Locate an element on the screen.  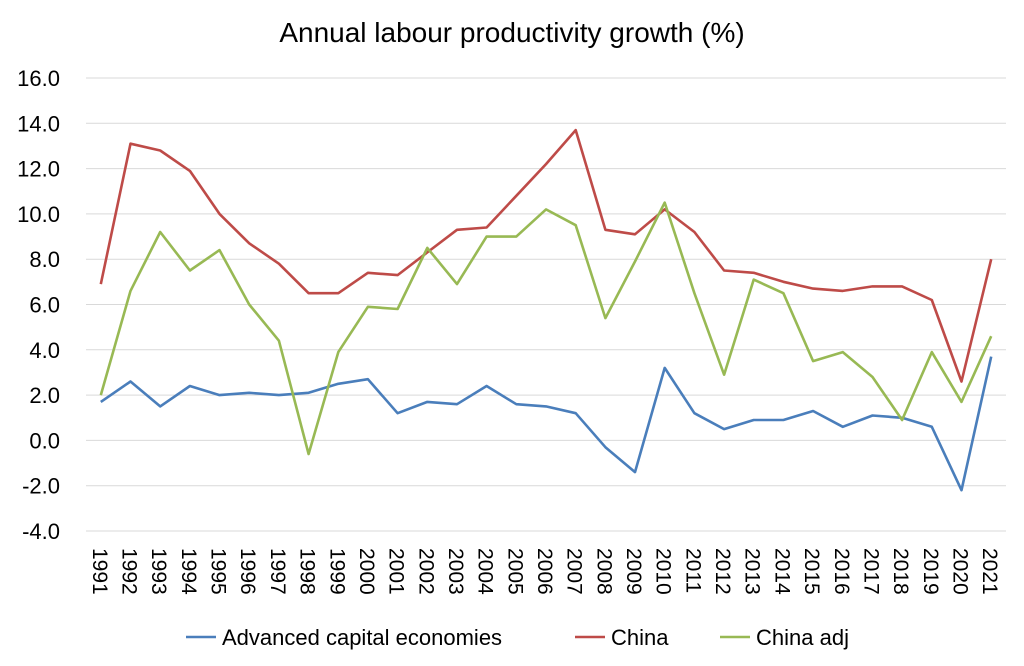
x-tick-label: 2021 is located at coordinates (989, 571).